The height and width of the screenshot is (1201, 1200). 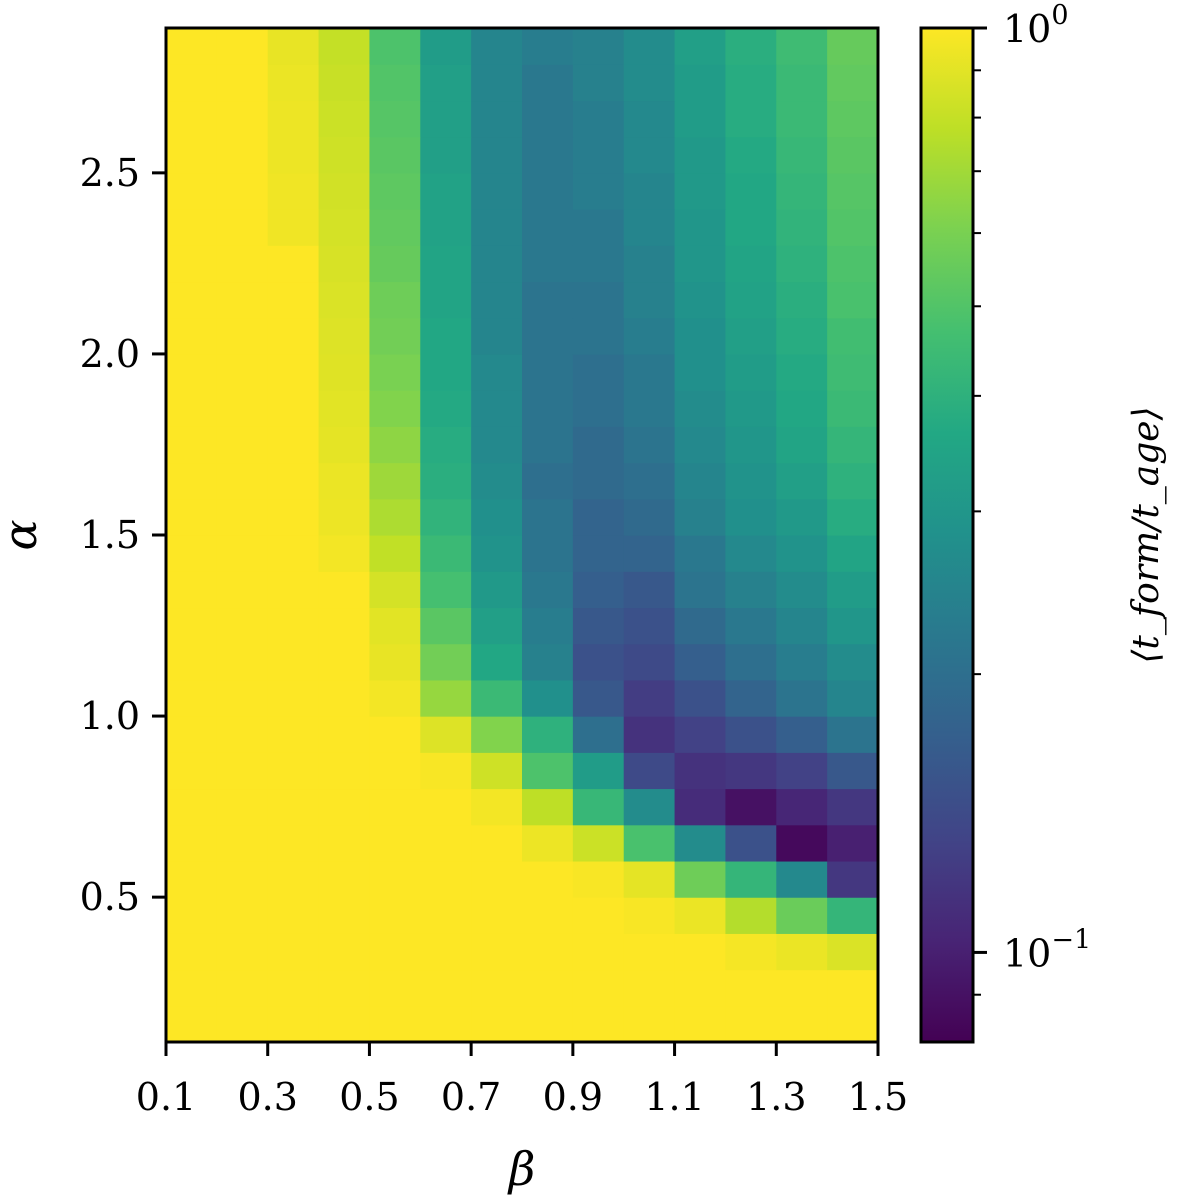 What do you see at coordinates (521, 1169) in the screenshot?
I see `x-axis-title: β` at bounding box center [521, 1169].